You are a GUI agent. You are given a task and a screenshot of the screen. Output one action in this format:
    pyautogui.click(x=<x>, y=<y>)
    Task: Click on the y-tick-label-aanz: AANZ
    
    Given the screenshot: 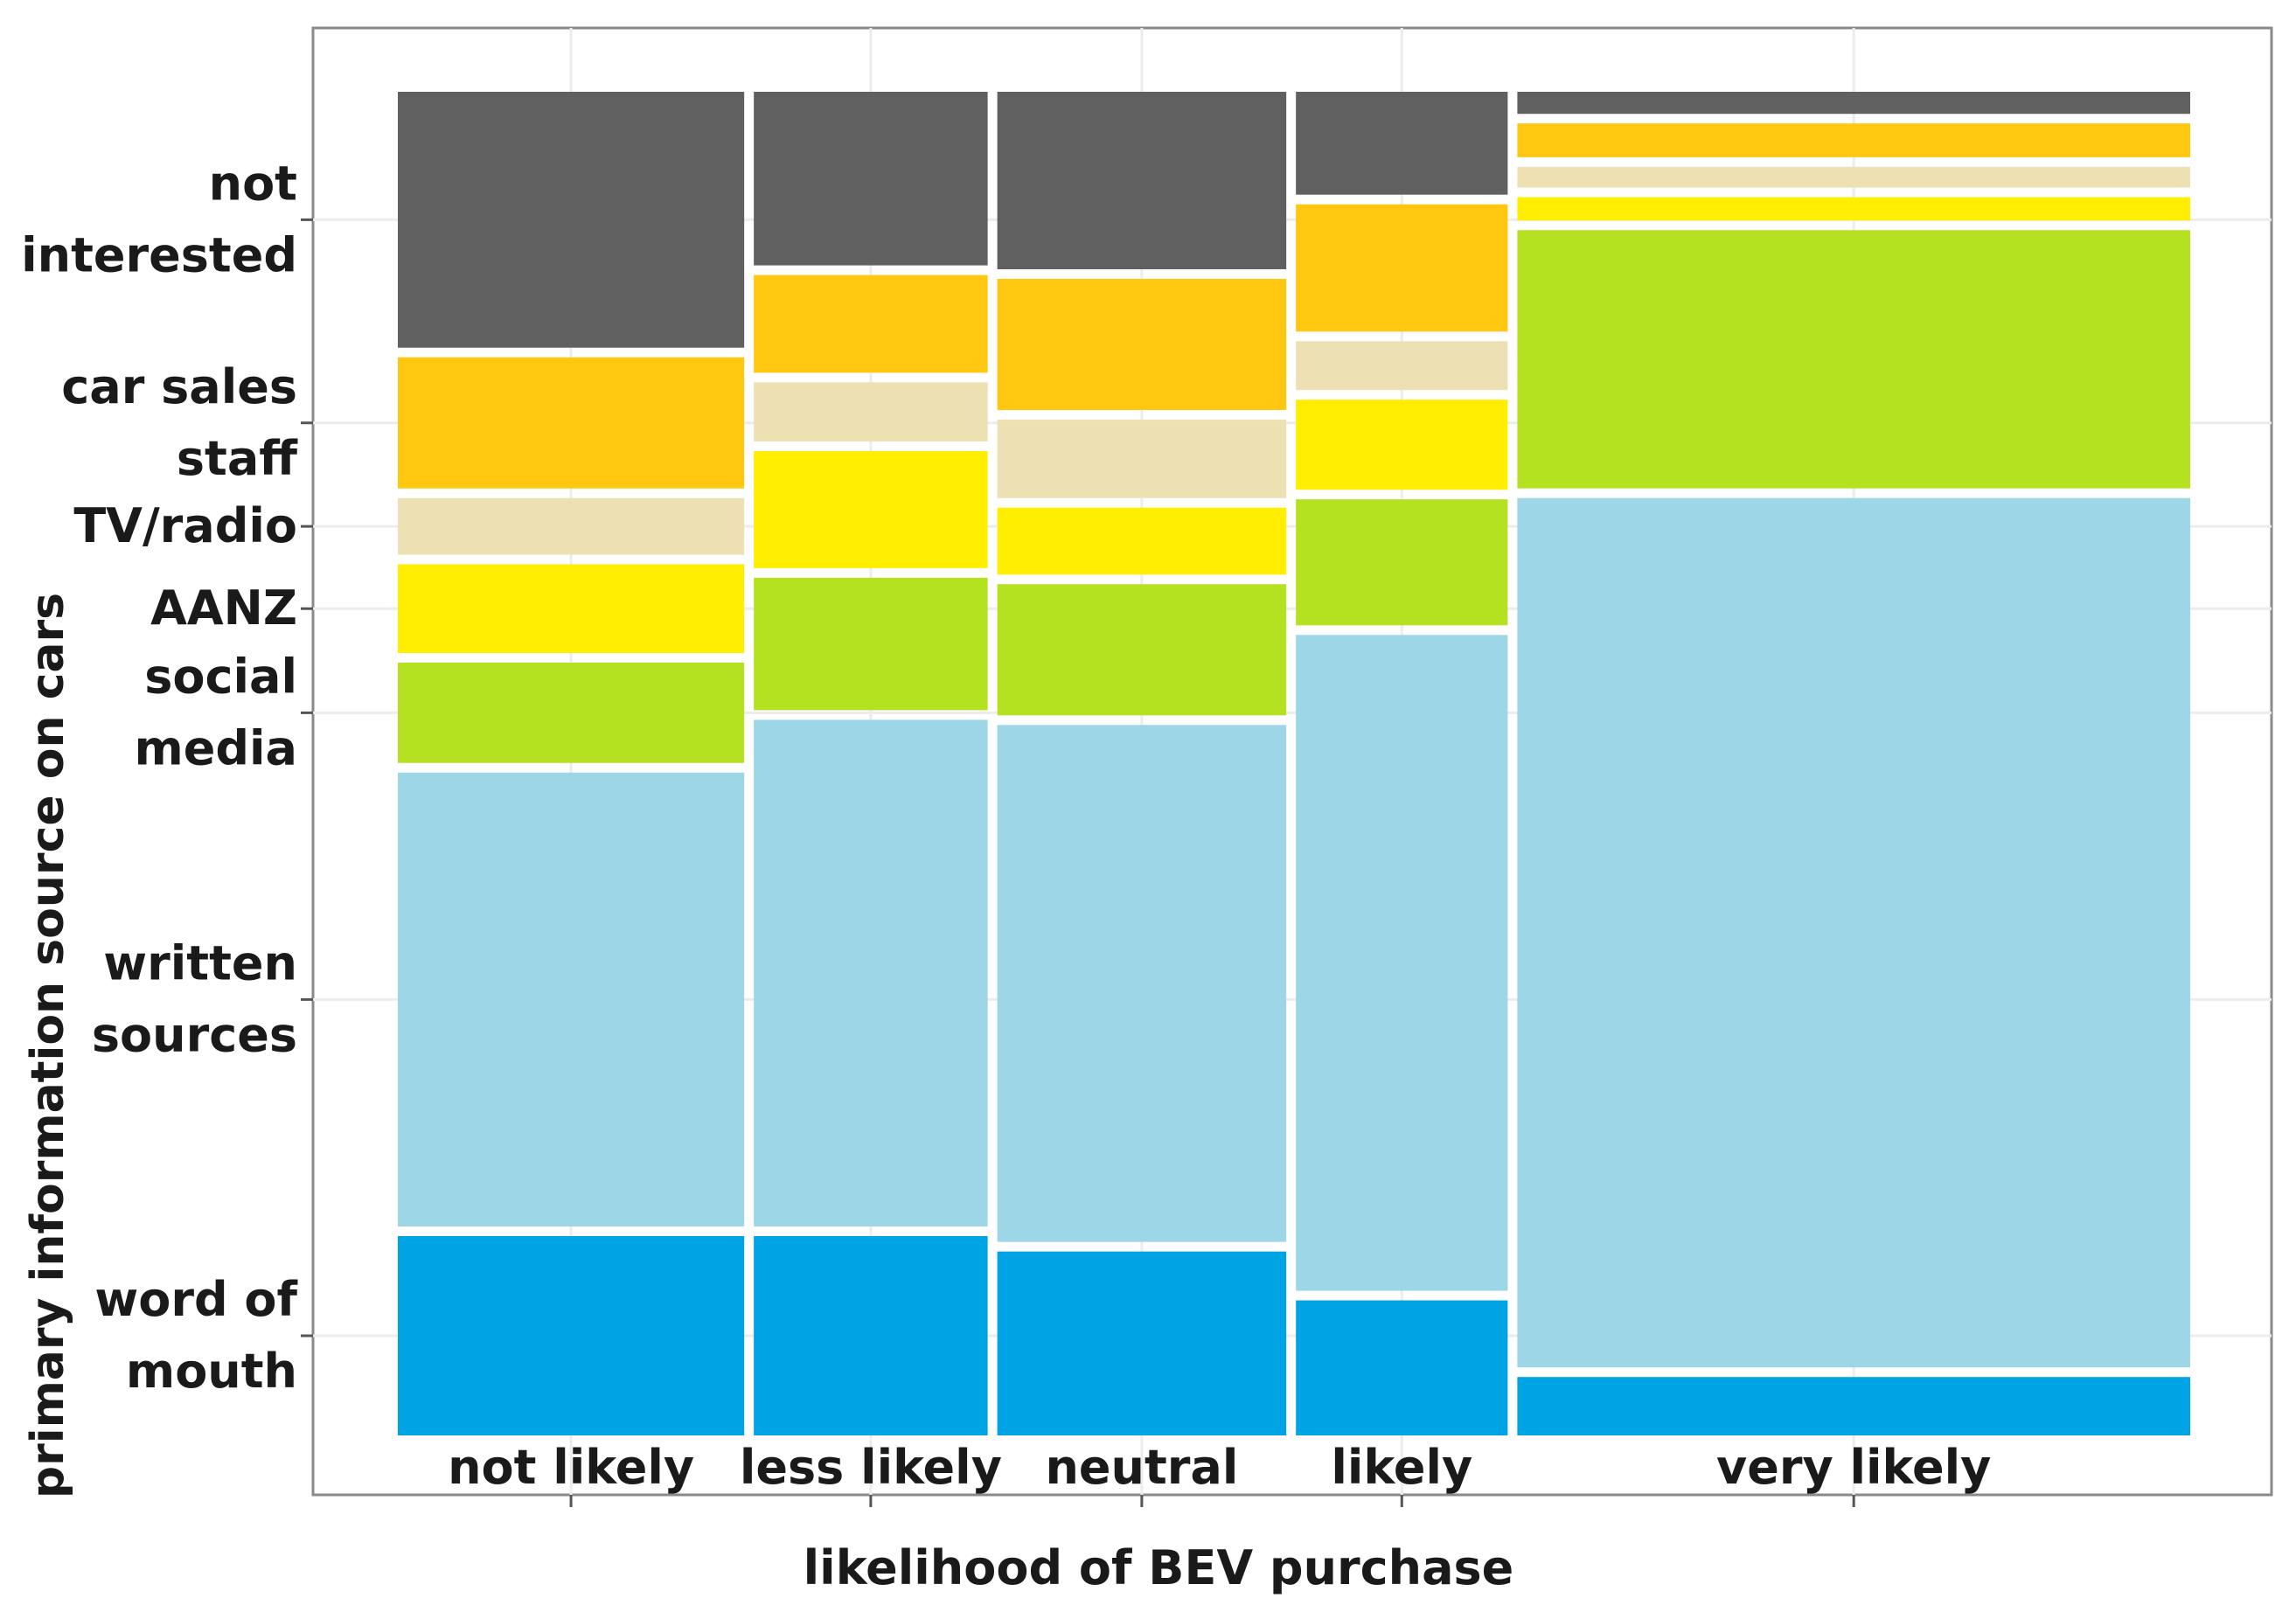 What is the action you would take?
    pyautogui.click(x=223, y=608)
    